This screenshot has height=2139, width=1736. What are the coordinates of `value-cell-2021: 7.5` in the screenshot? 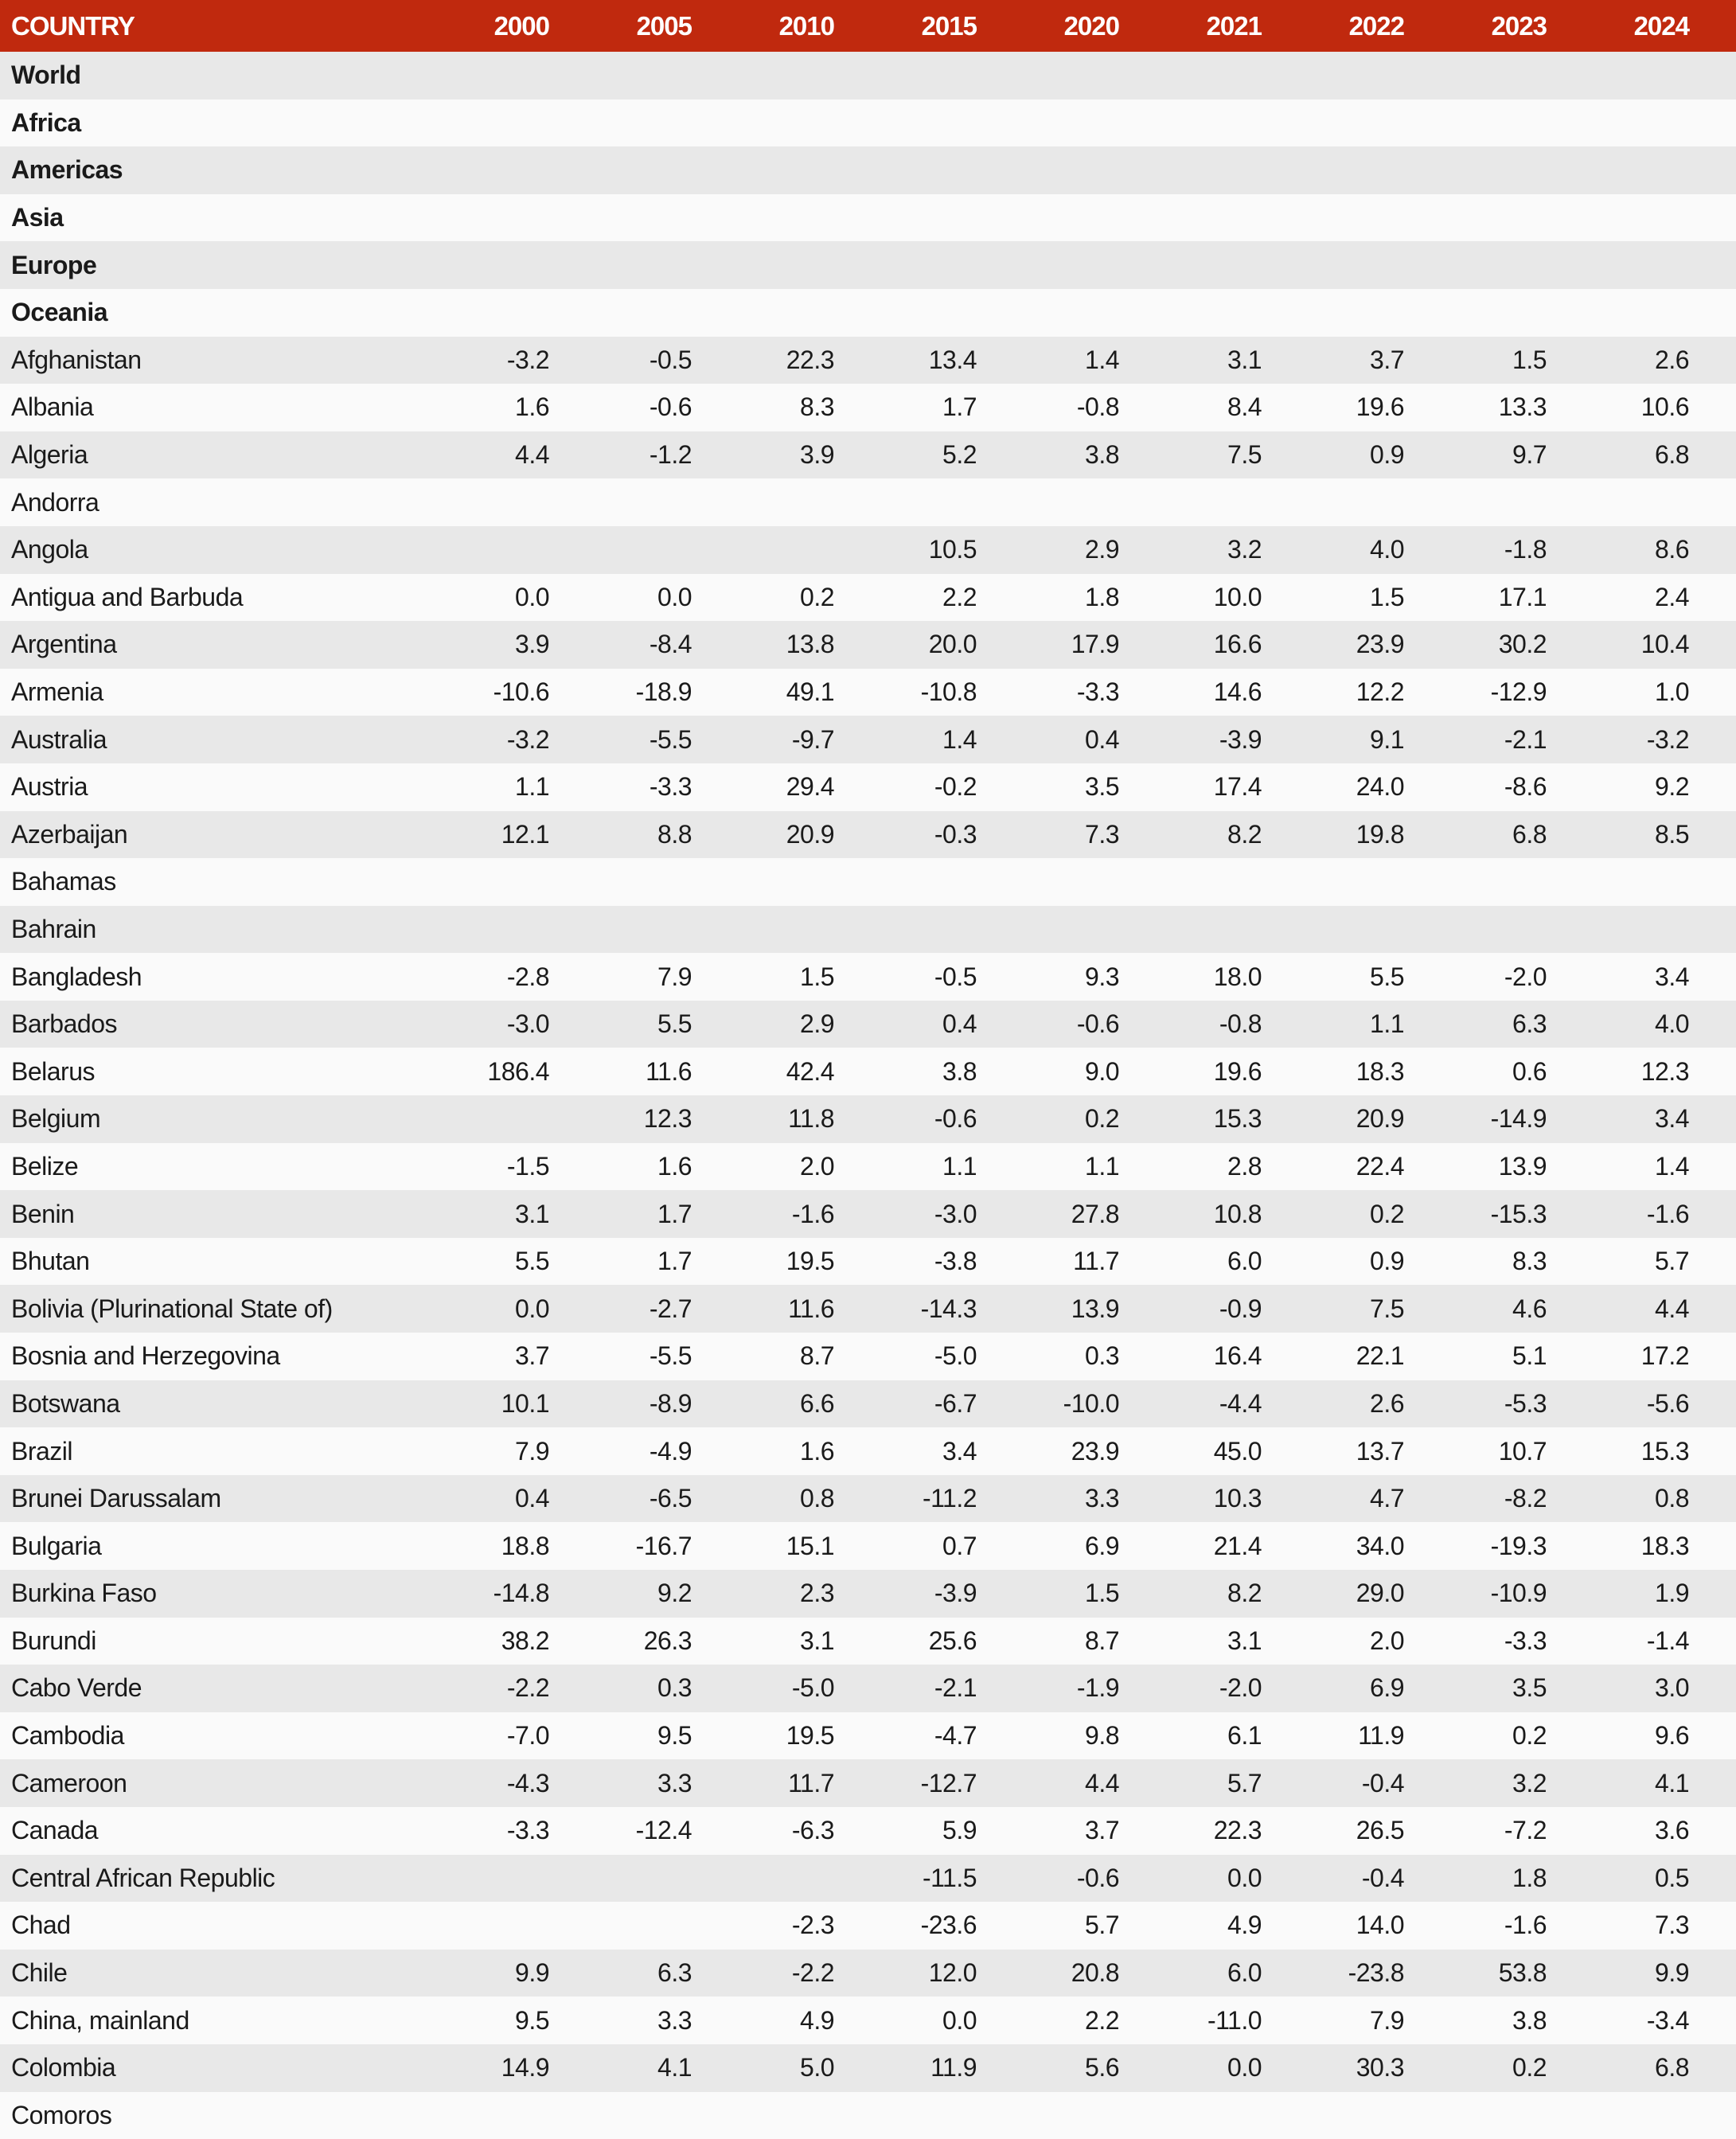 It's located at (1244, 455).